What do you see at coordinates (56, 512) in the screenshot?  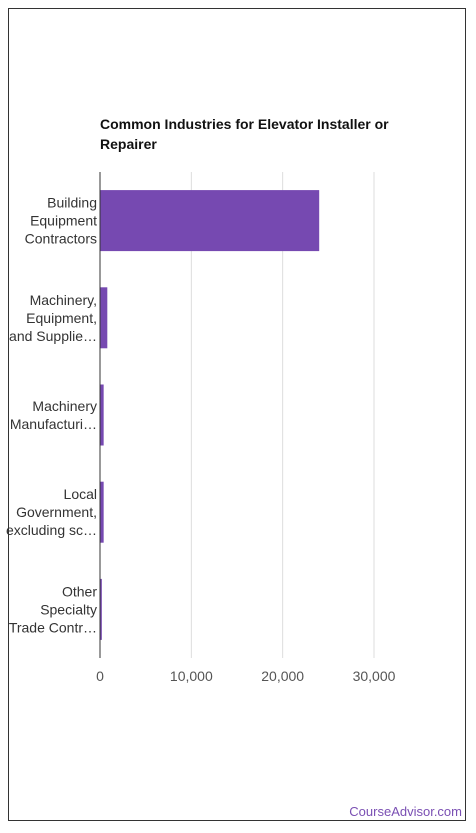 I see `category-label-line: Government,` at bounding box center [56, 512].